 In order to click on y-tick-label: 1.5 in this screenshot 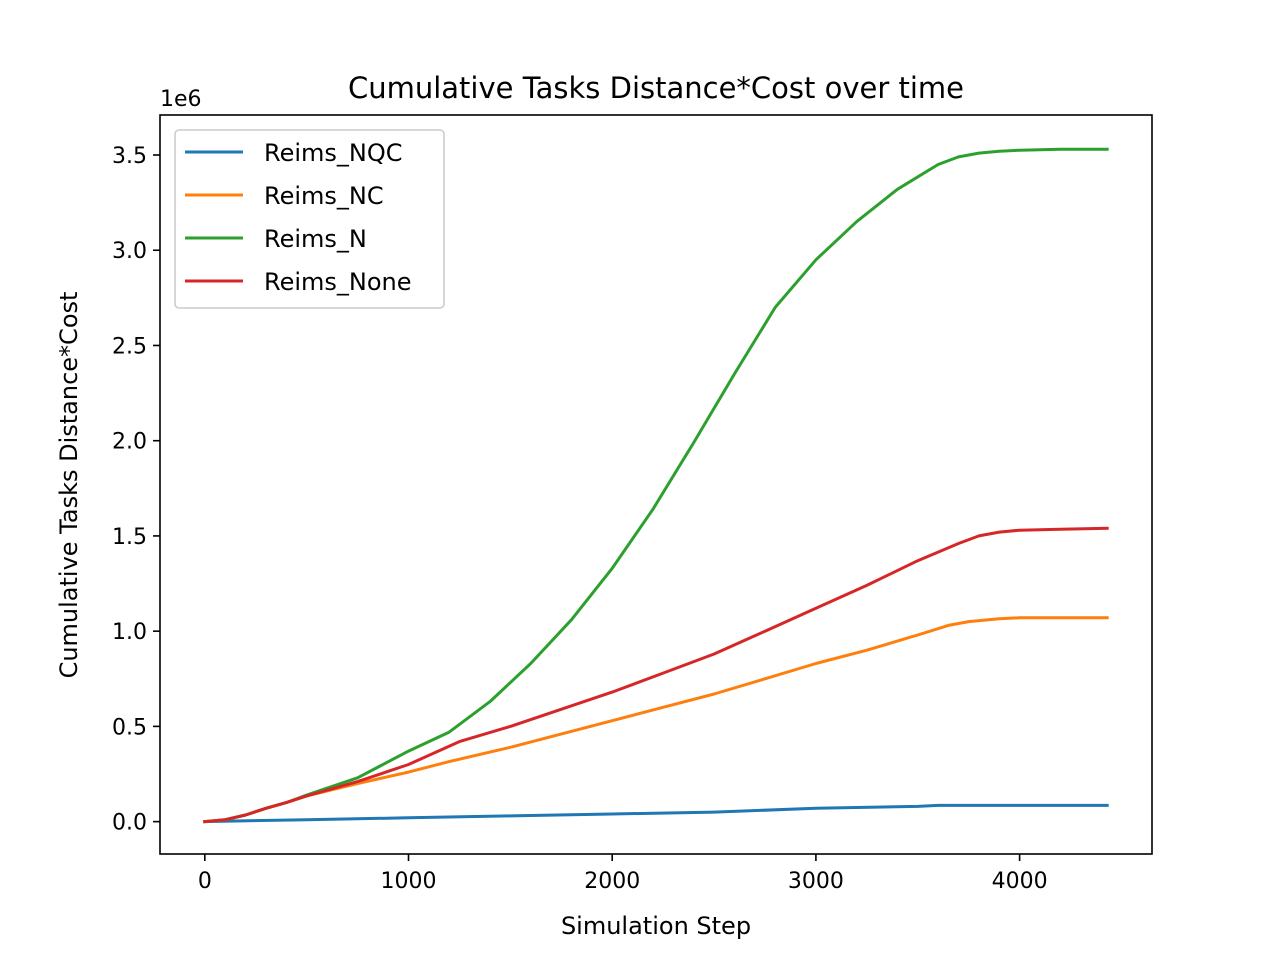, I will do `click(129, 537)`.